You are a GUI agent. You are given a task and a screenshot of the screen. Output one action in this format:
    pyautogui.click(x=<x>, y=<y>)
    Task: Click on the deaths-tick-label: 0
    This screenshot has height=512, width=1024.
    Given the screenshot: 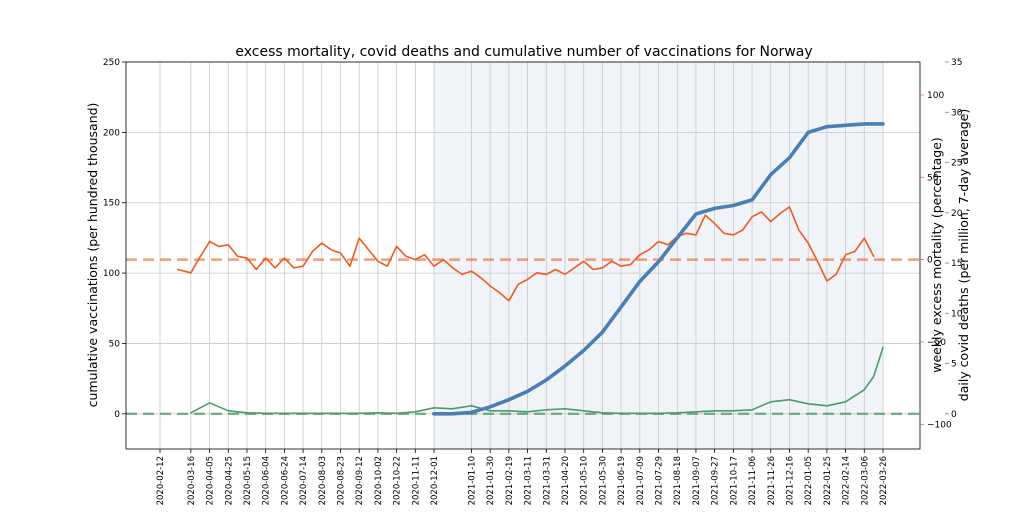 What is the action you would take?
    pyautogui.click(x=954, y=415)
    